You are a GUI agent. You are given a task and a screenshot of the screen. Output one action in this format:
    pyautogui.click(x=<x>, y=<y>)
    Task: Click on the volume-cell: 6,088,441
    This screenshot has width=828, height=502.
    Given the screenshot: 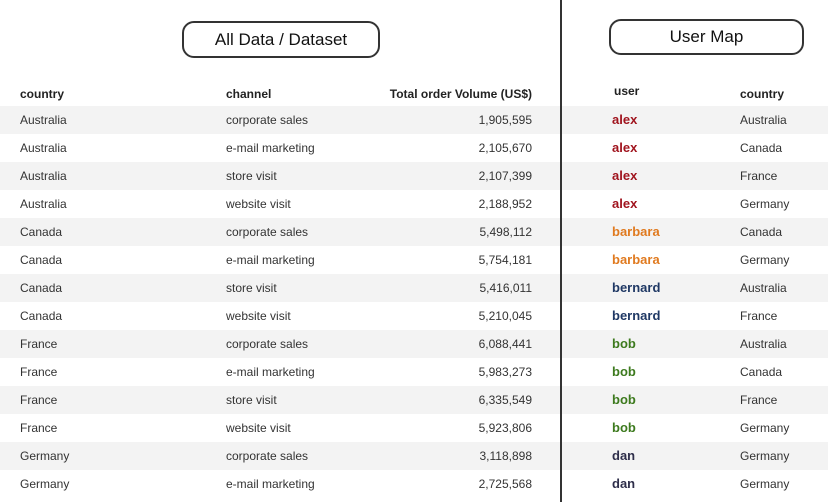 What is the action you would take?
    pyautogui.click(x=505, y=344)
    